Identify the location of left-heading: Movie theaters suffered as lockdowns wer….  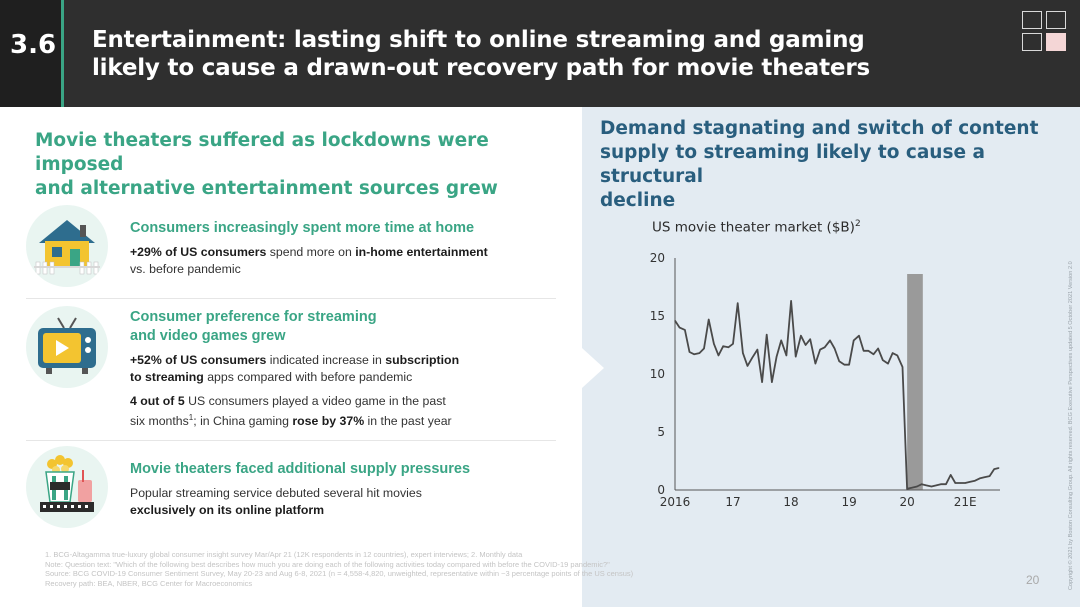
(300, 165).